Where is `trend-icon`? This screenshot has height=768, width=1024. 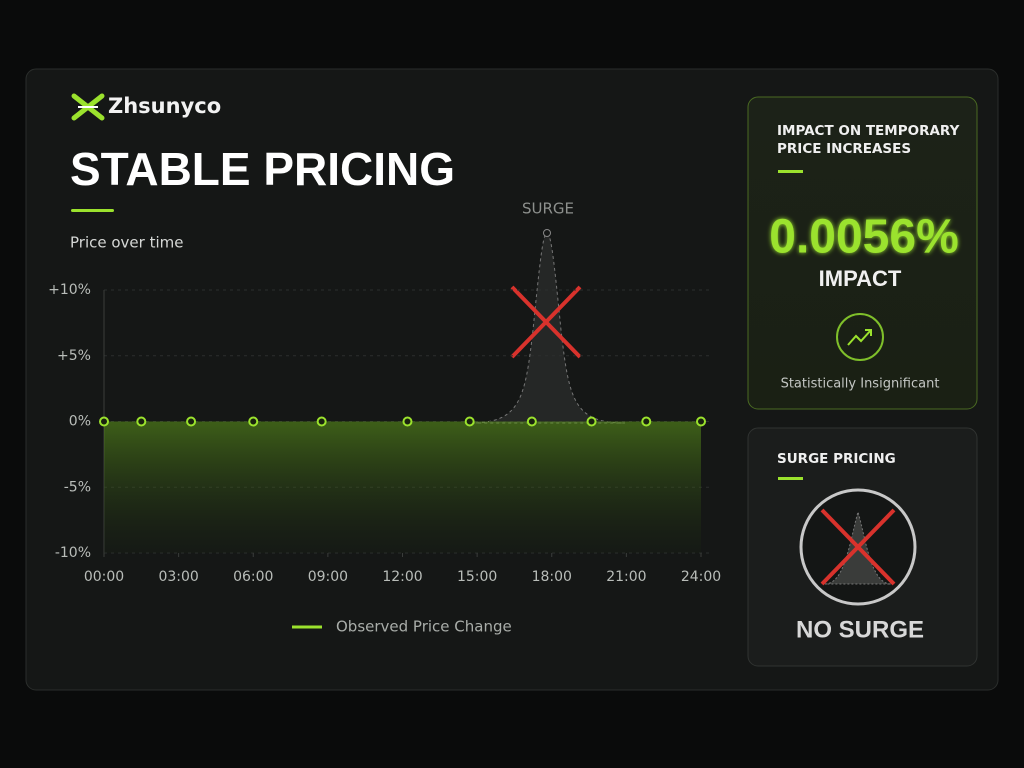 trend-icon is located at coordinates (860, 337).